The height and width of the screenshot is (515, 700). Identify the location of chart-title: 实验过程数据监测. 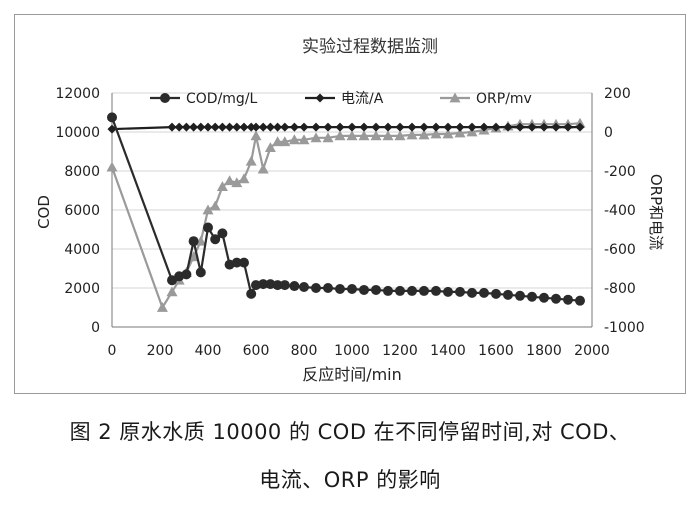
(370, 47).